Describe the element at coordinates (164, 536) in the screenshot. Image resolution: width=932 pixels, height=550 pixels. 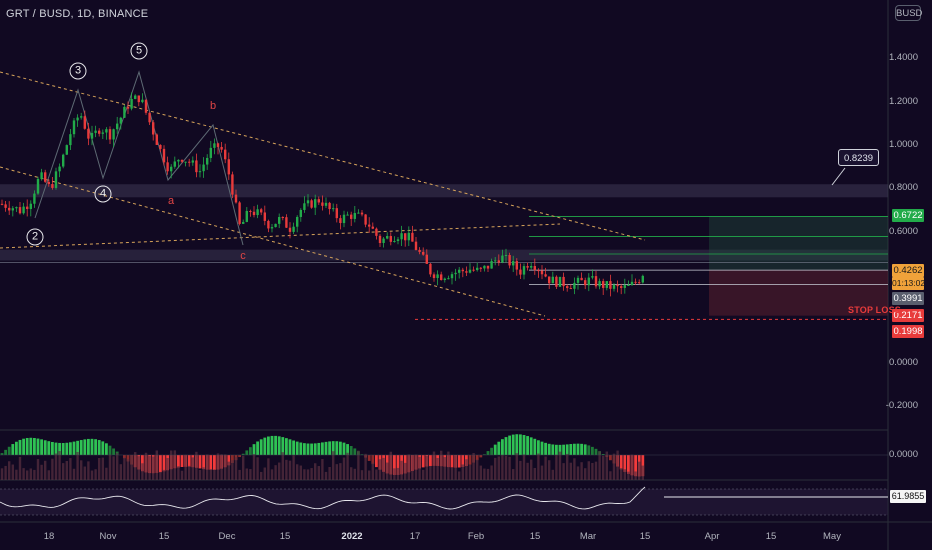
I see `time-axis-label: 15` at that location.